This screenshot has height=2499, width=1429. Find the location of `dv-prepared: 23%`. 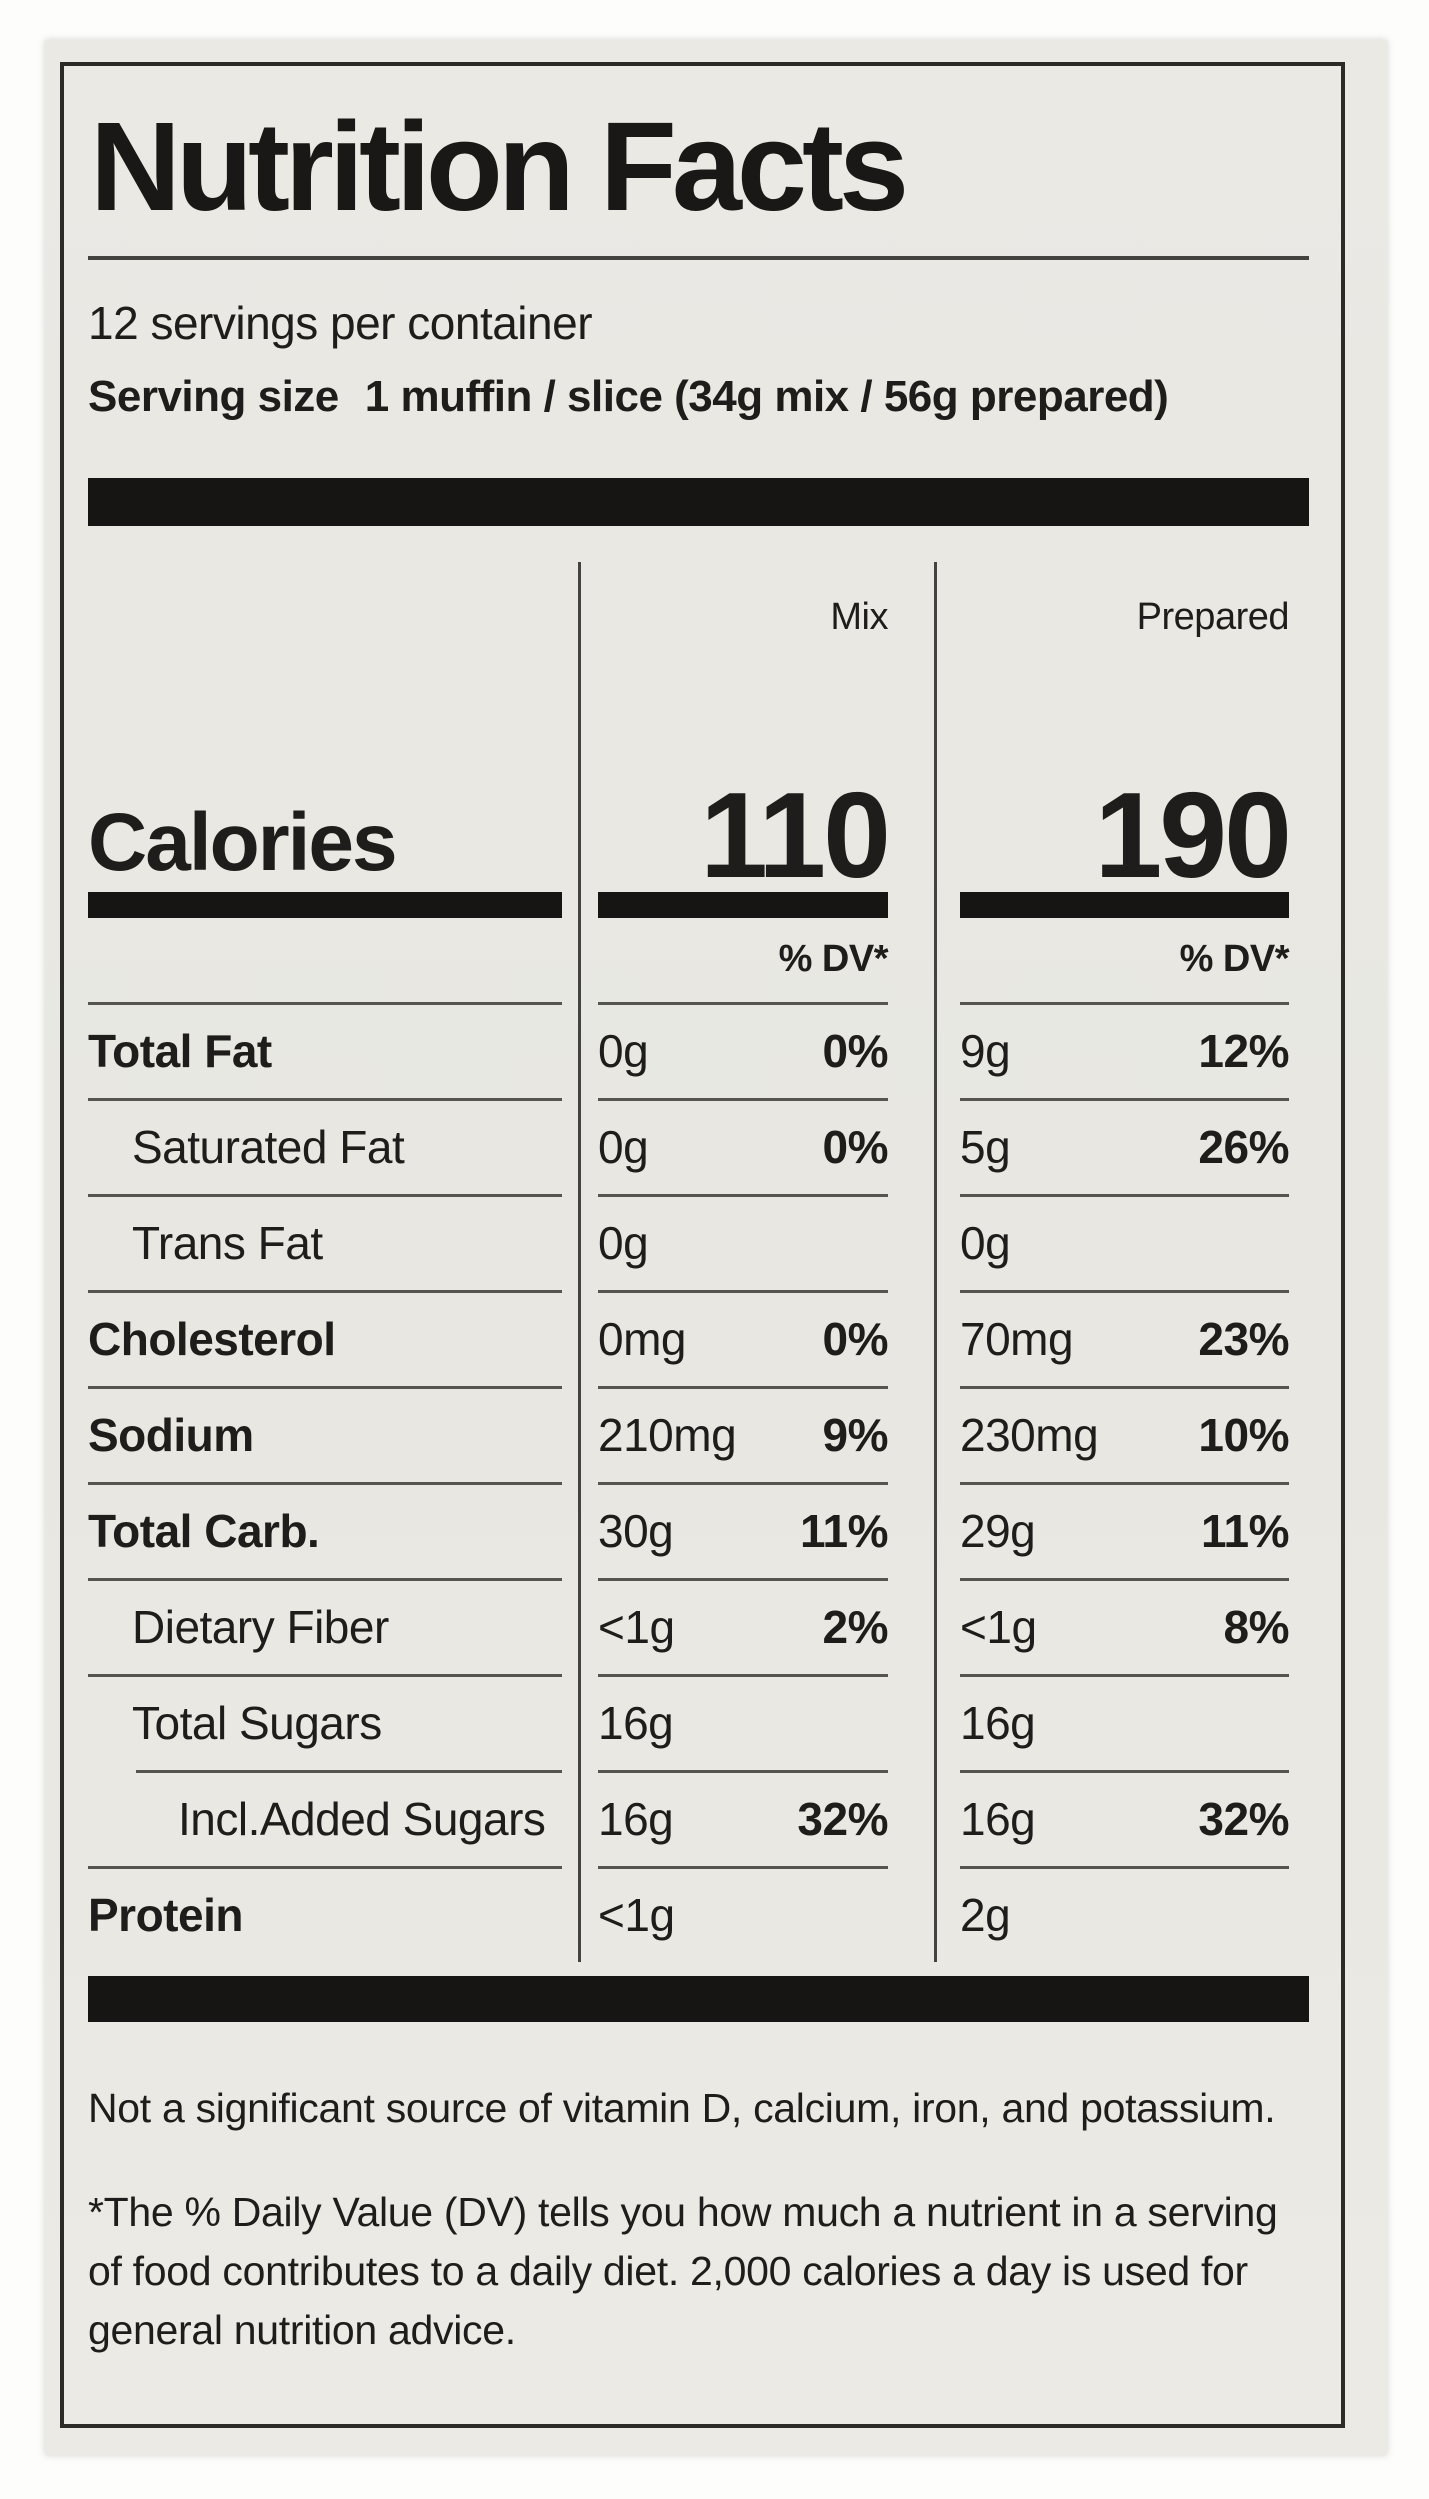

dv-prepared: 23% is located at coordinates (1243, 1339).